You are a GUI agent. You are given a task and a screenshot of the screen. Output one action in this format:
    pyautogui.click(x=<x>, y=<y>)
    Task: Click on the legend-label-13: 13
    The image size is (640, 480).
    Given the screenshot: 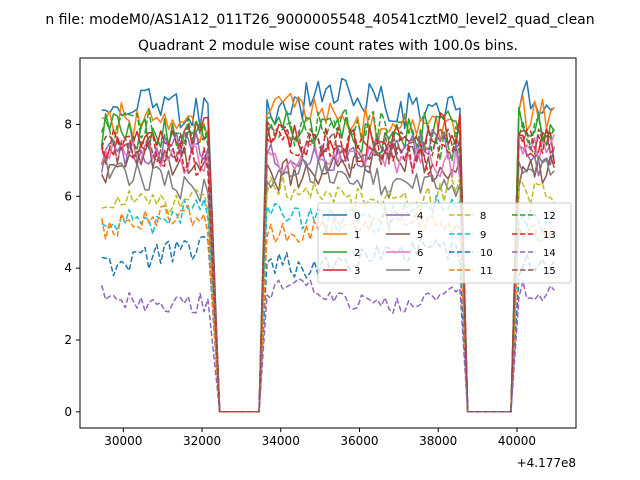 What is the action you would take?
    pyautogui.click(x=549, y=235)
    